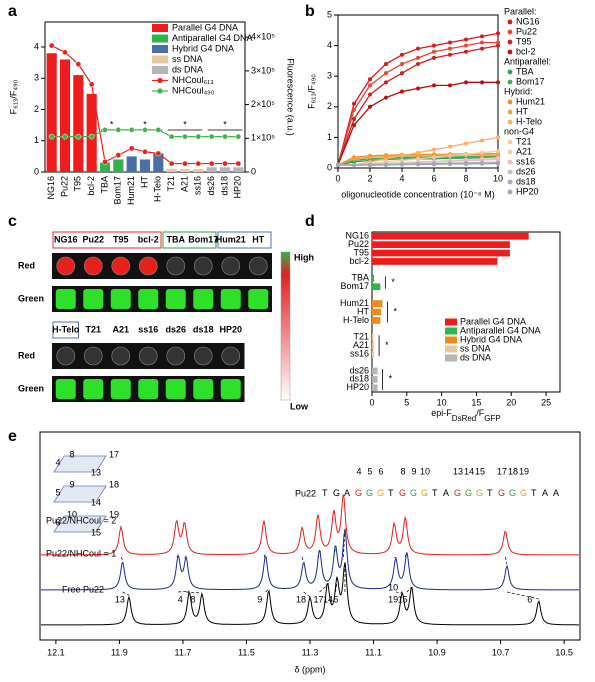  What do you see at coordinates (493, 321) in the screenshot?
I see `legend-label: Parallel G4 DNA` at bounding box center [493, 321].